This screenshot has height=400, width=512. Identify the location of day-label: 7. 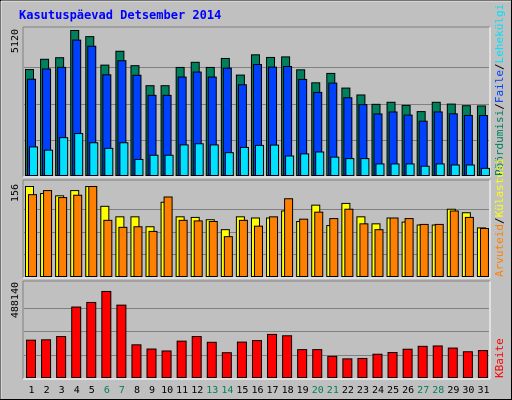
(122, 390).